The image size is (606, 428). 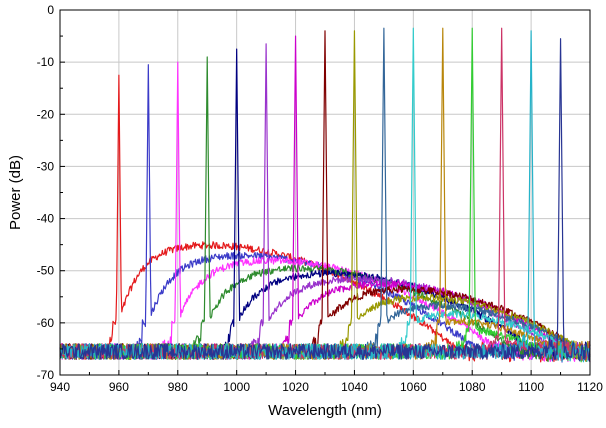 I want to click on x-tick-label: 1000, so click(x=236, y=387).